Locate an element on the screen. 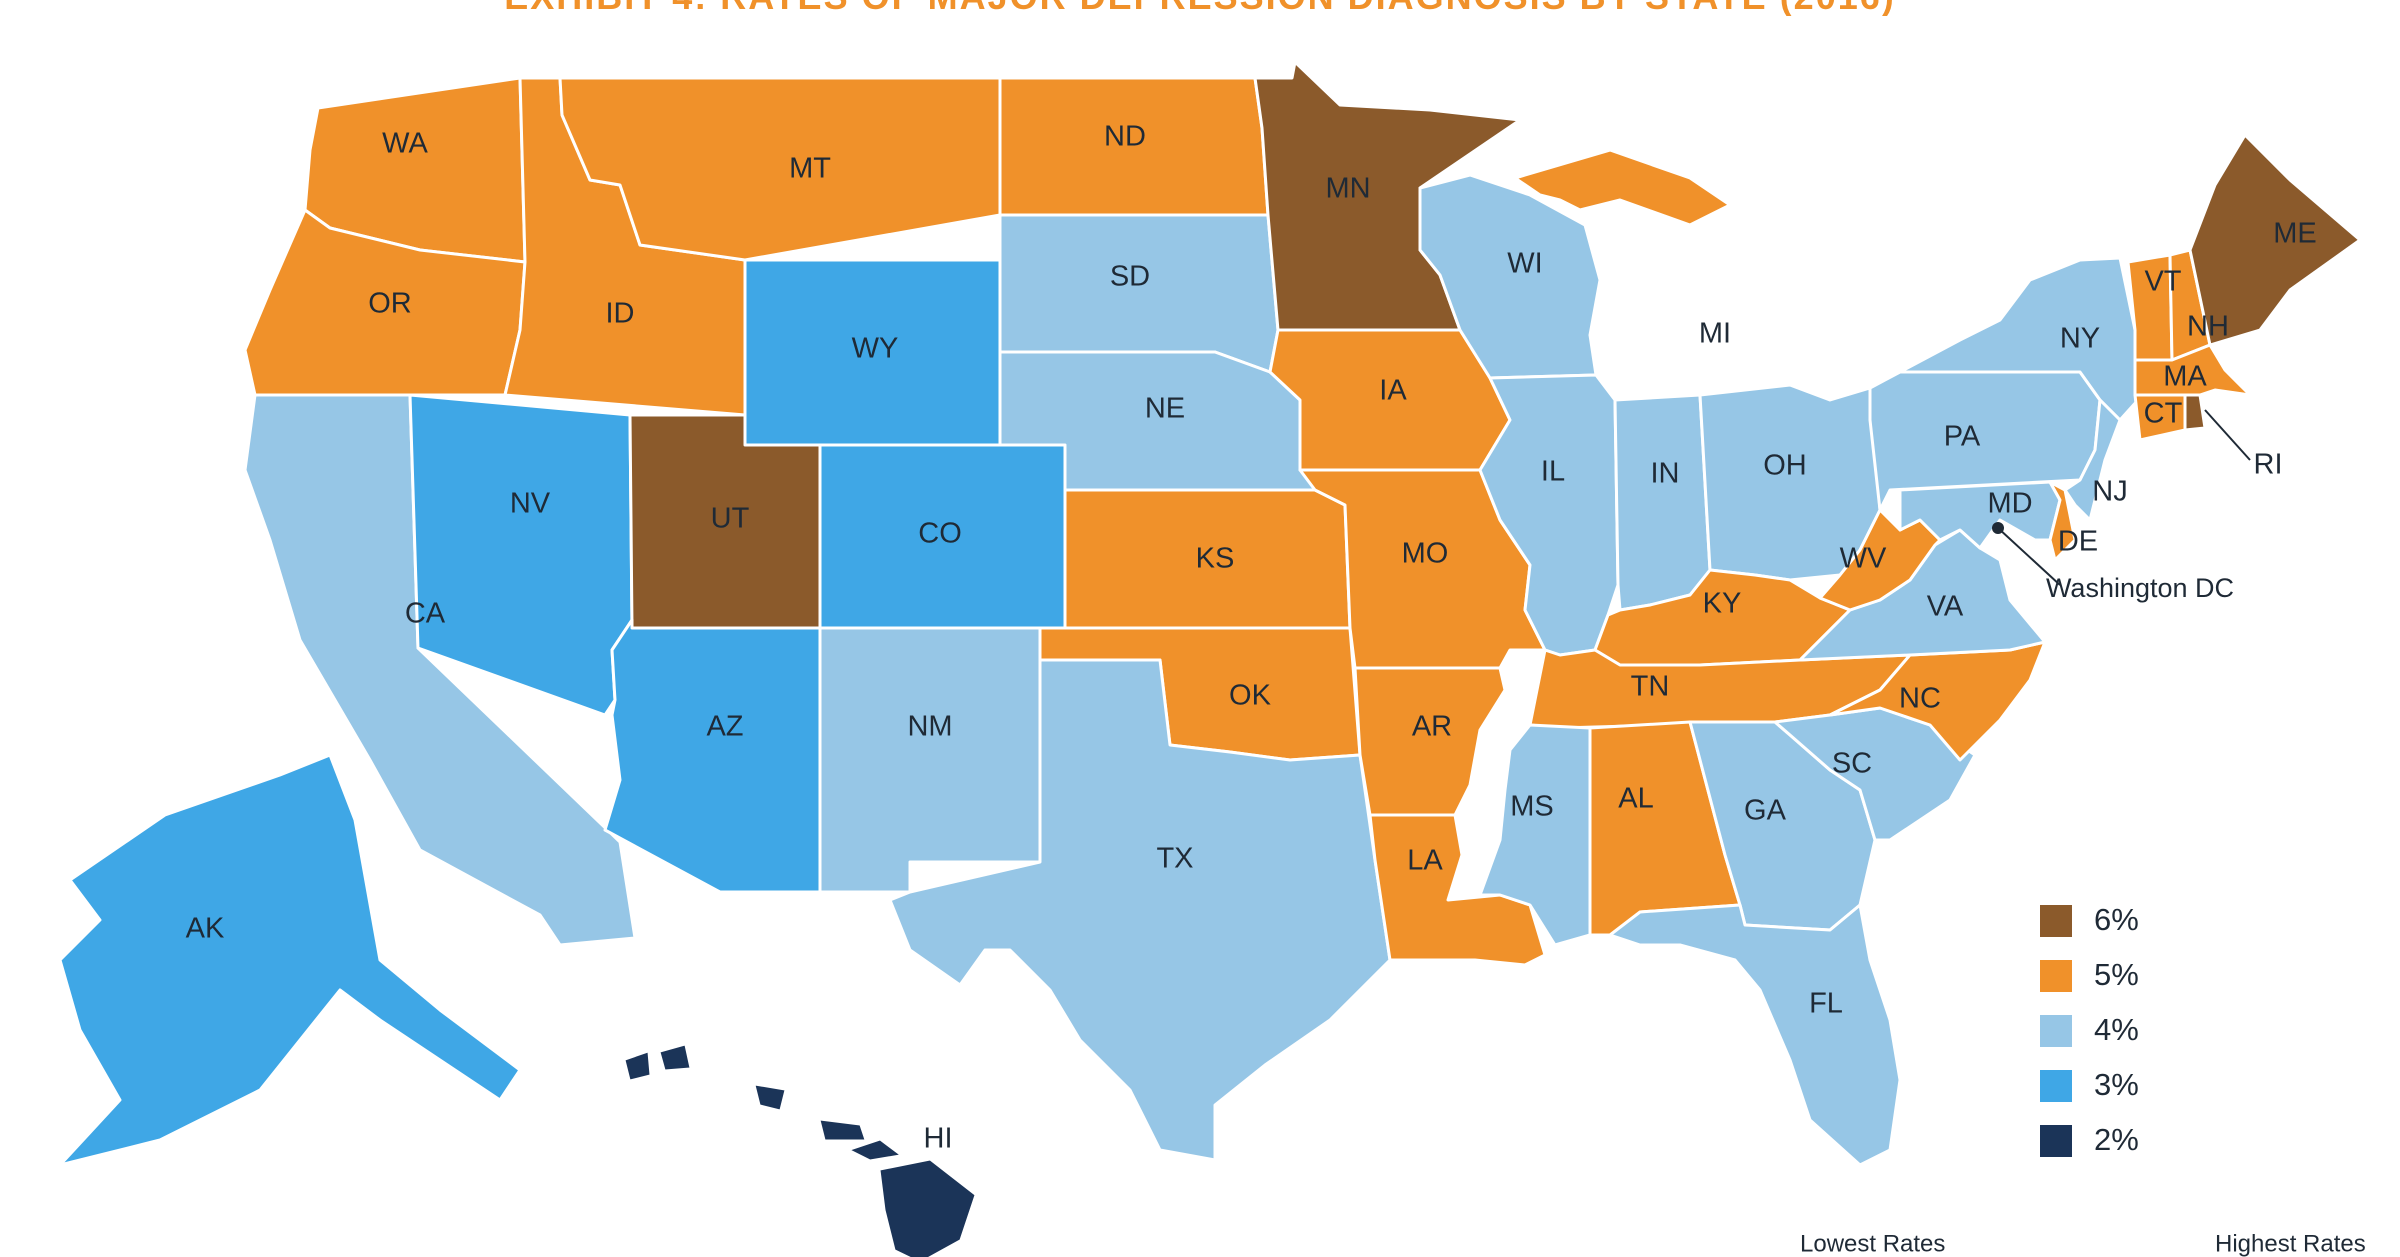 The height and width of the screenshot is (1257, 2400). state-label-ar: AR is located at coordinates (1432, 727).